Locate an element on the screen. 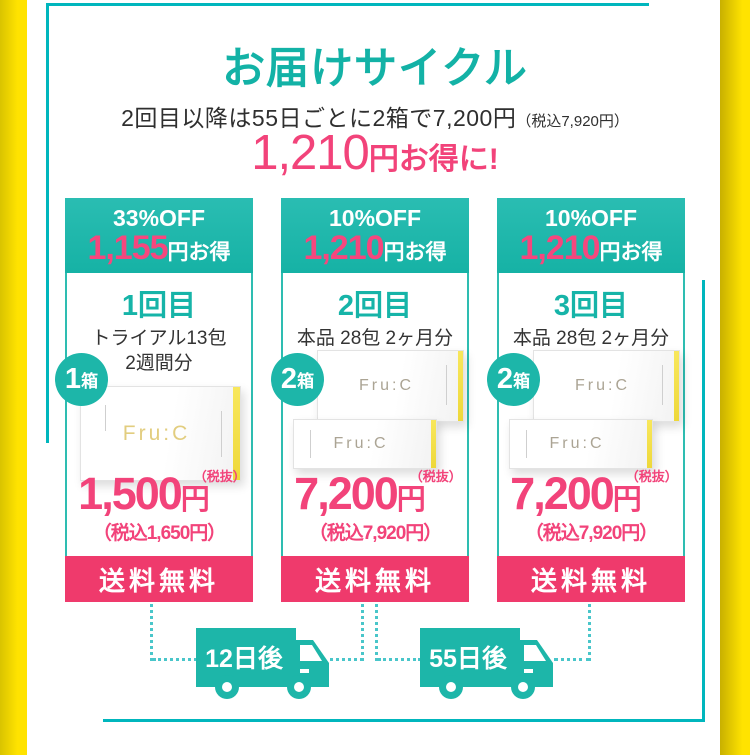  card-3-header: 10%OFF 1,210円お得 is located at coordinates (591, 235).